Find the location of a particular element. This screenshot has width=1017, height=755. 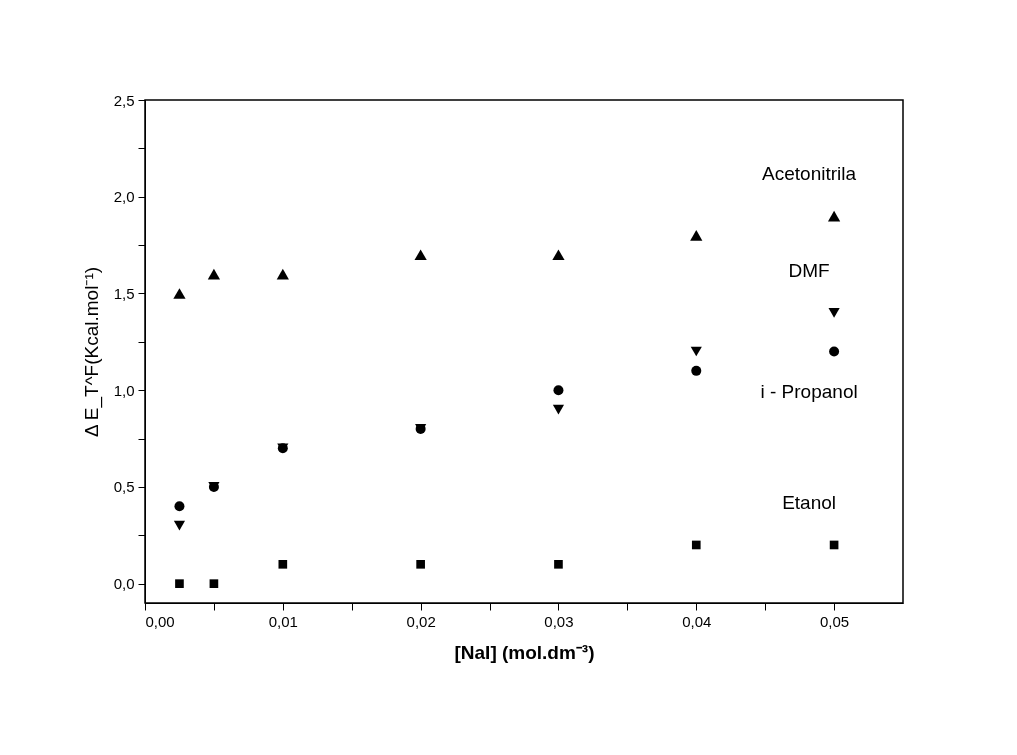

x-tick-label: 0,03 is located at coordinates (559, 621).